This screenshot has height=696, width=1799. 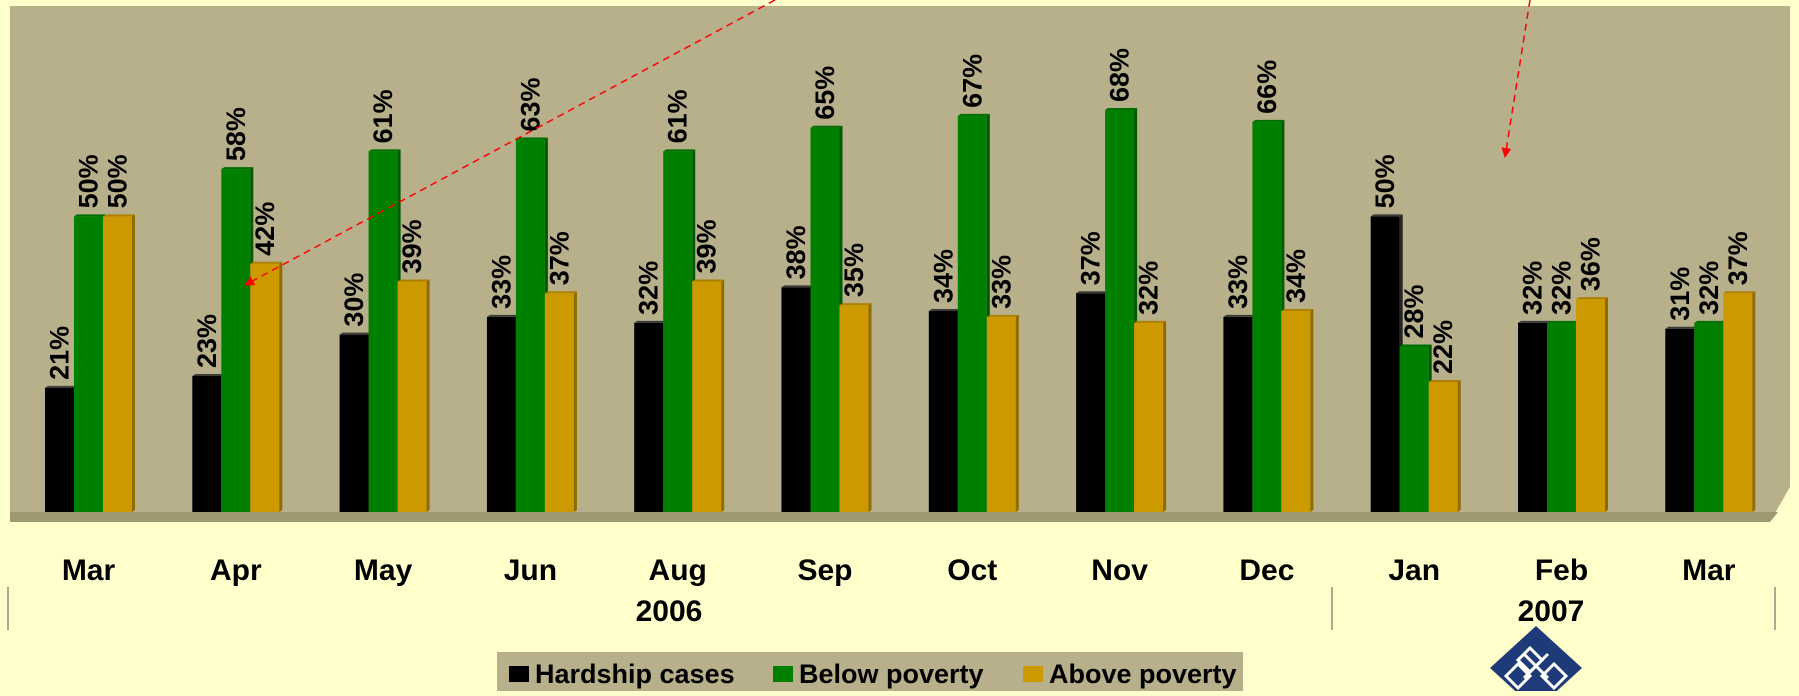 What do you see at coordinates (1001, 282) in the screenshot?
I see `value-label-above-7: 33%` at bounding box center [1001, 282].